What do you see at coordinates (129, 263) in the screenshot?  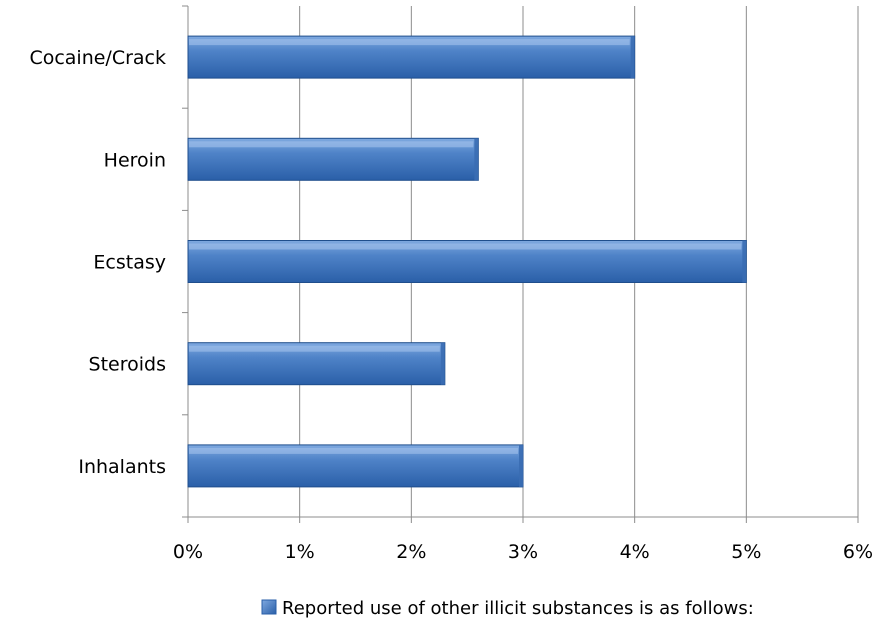 I see `category-label: Ecstasy` at bounding box center [129, 263].